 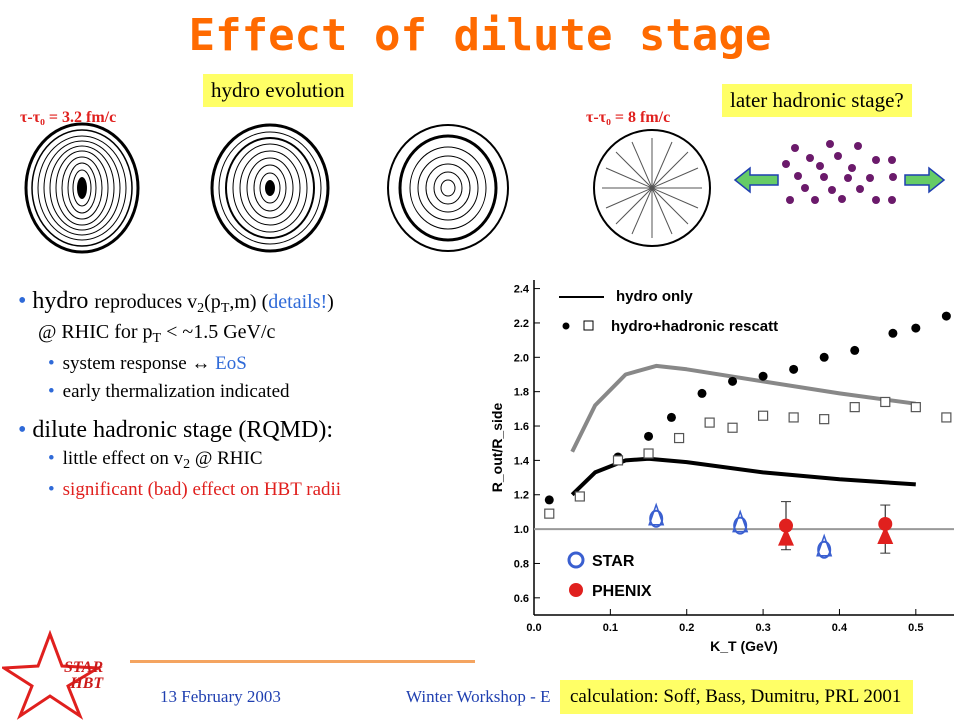 What do you see at coordinates (521, 393) in the screenshot?
I see `y-tick-label: 1.8` at bounding box center [521, 393].